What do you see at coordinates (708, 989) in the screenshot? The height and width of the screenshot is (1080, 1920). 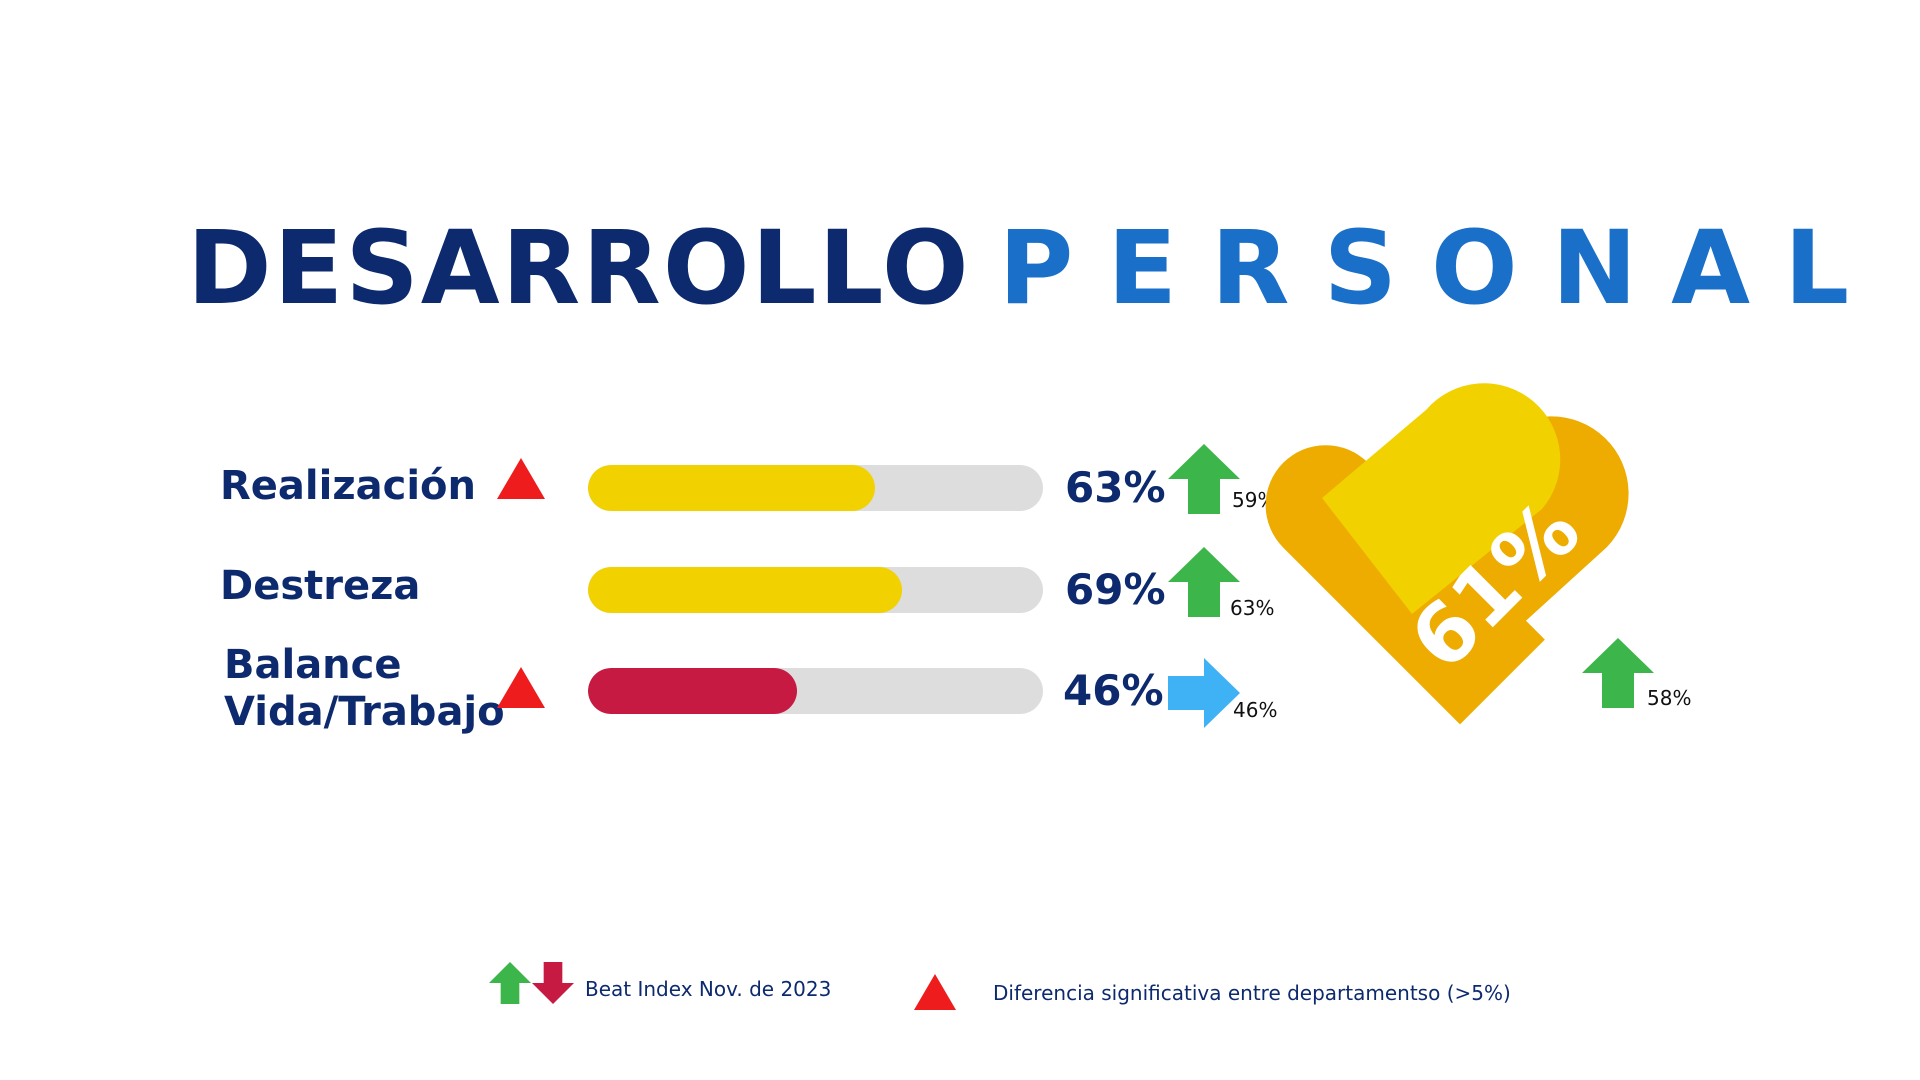 I see `legend-beat-index-text: Beat Index Nov. de 2023` at bounding box center [708, 989].